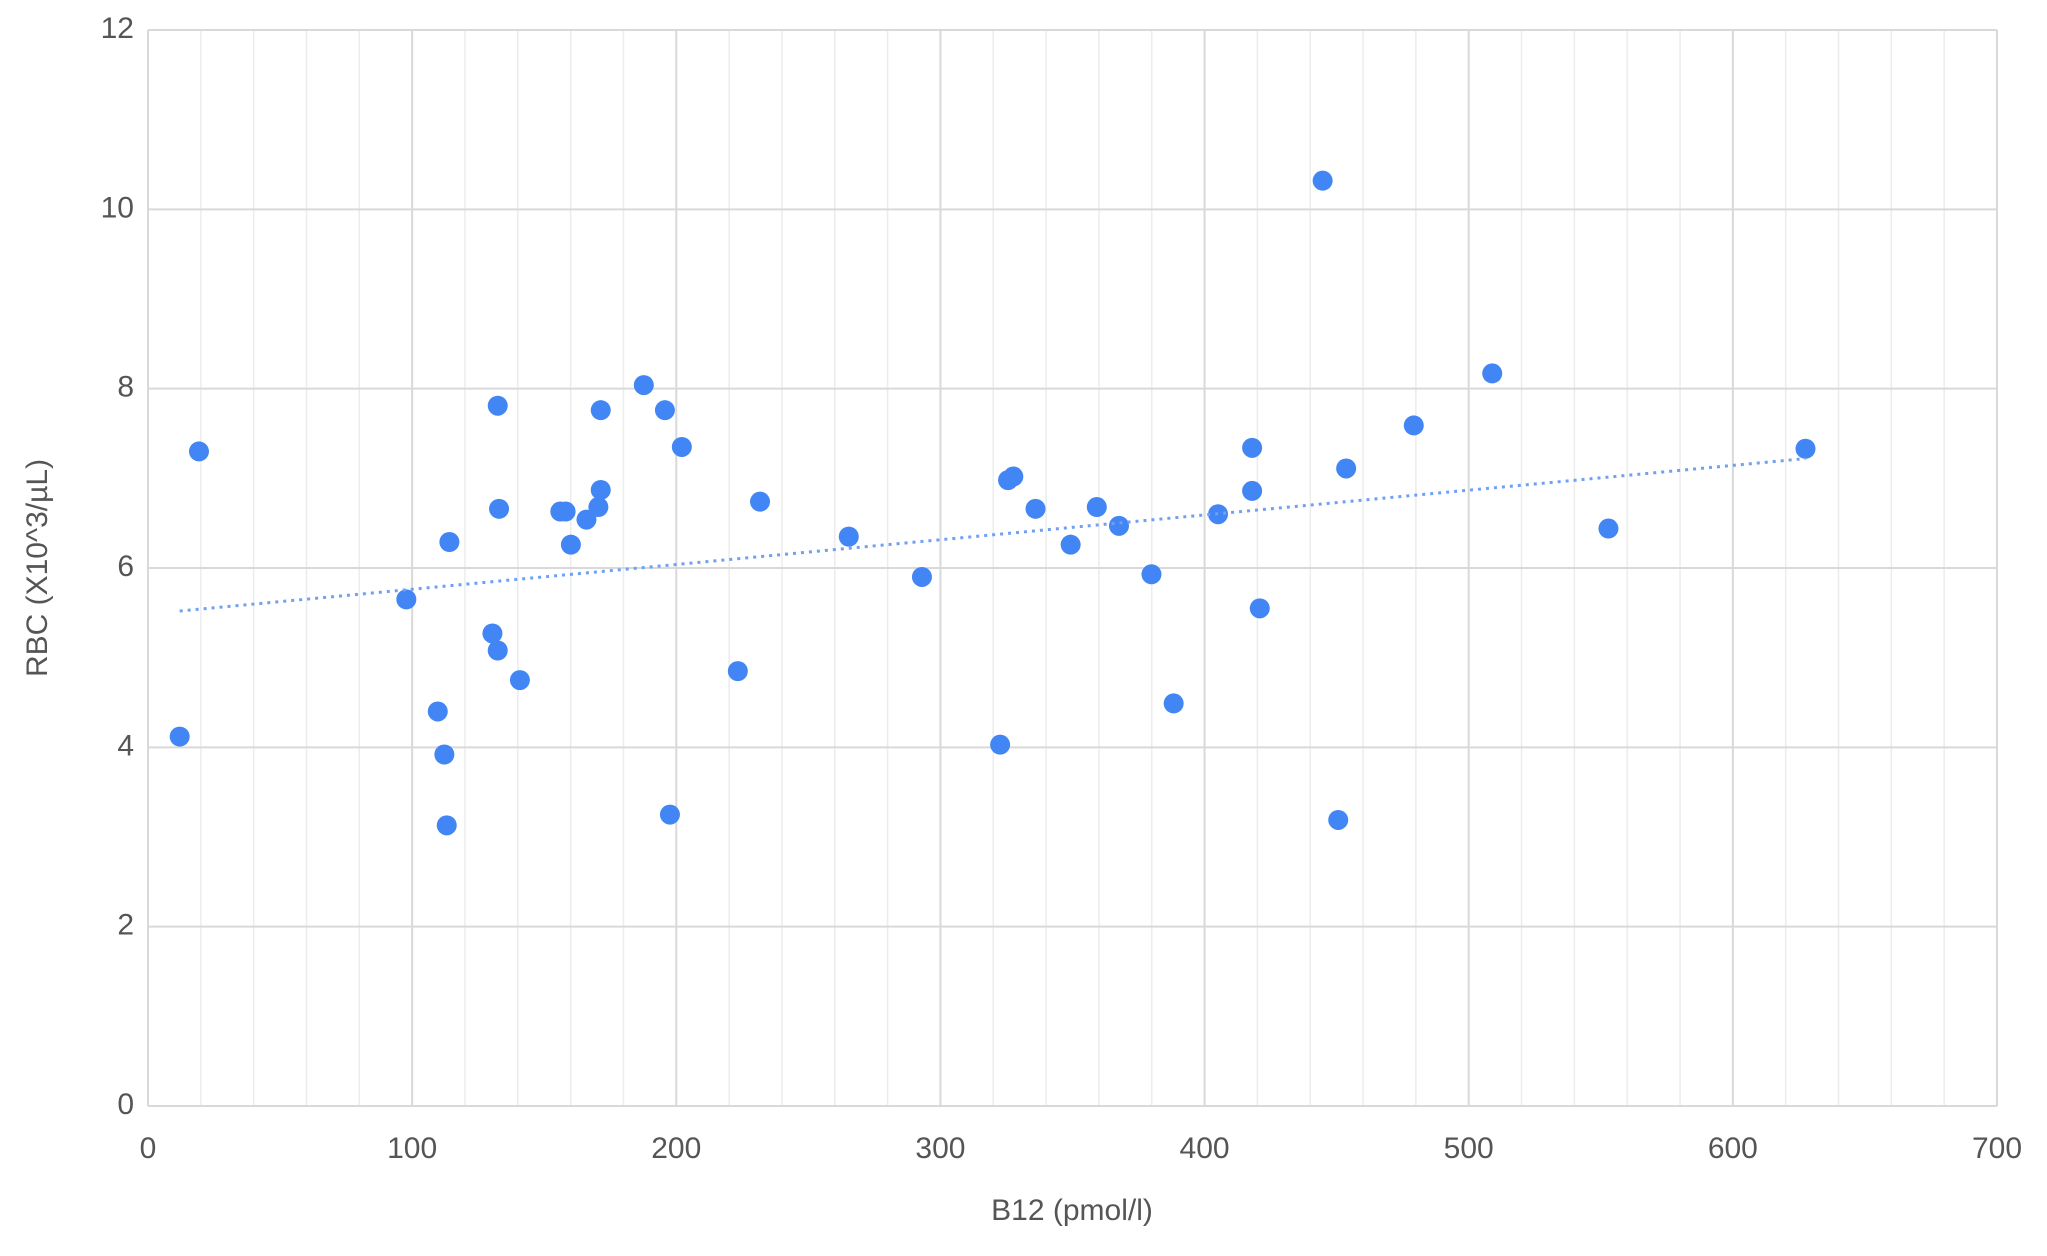 Image resolution: width=2047 pixels, height=1256 pixels. What do you see at coordinates (1997, 1148) in the screenshot?
I see `x-tick-label: 700` at bounding box center [1997, 1148].